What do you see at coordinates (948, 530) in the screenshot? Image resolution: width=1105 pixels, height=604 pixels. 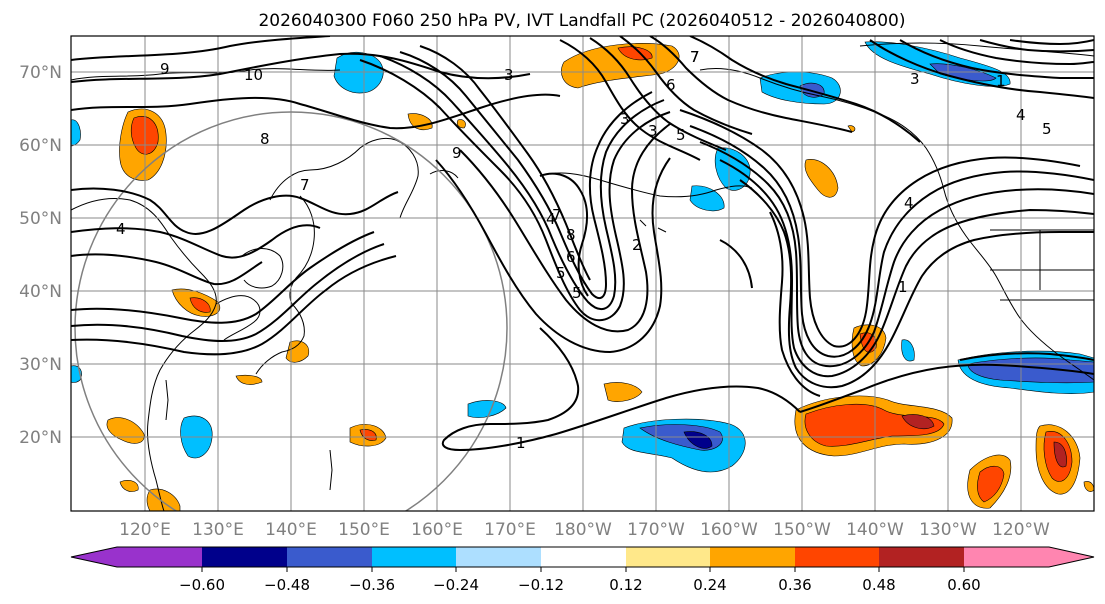 I see `lon-label: 130°W` at bounding box center [948, 530].